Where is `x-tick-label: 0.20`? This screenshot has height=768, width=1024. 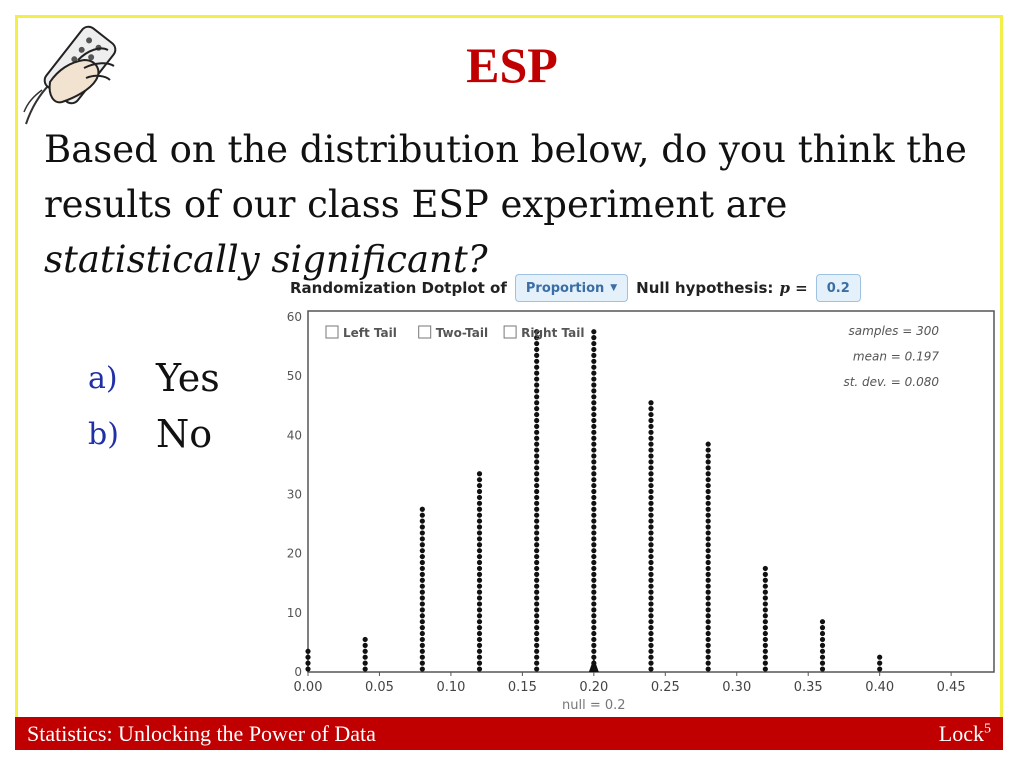
x-tick-label: 0.20 is located at coordinates (593, 687).